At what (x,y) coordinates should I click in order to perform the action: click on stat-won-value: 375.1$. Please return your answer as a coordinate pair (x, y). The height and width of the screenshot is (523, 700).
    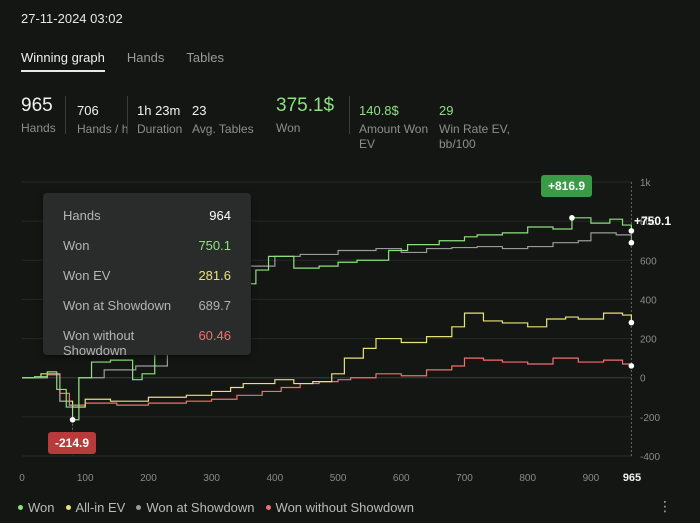
    Looking at the image, I should click on (305, 105).